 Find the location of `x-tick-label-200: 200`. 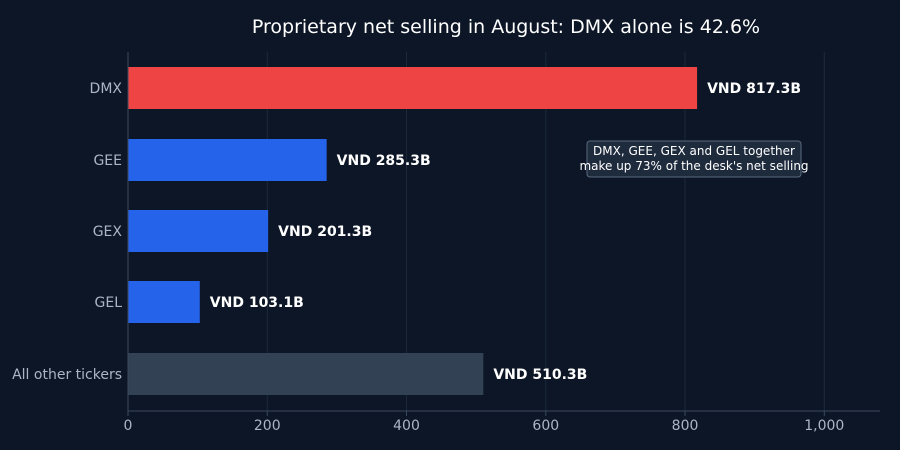

x-tick-label-200: 200 is located at coordinates (267, 426).